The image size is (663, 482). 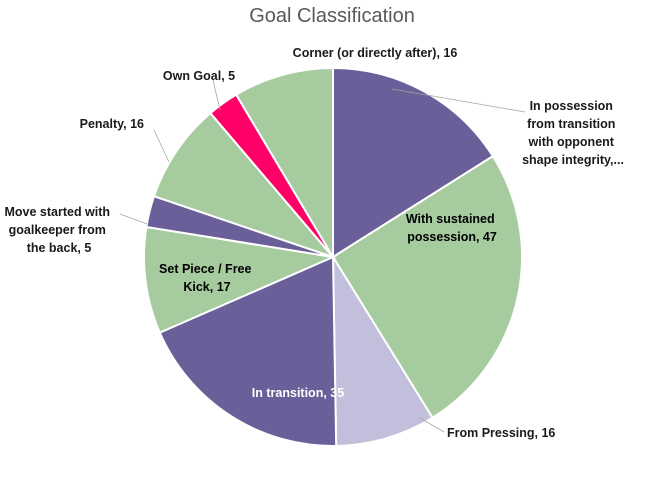 I want to click on label-penalty: Penalty, 16, so click(x=112, y=124).